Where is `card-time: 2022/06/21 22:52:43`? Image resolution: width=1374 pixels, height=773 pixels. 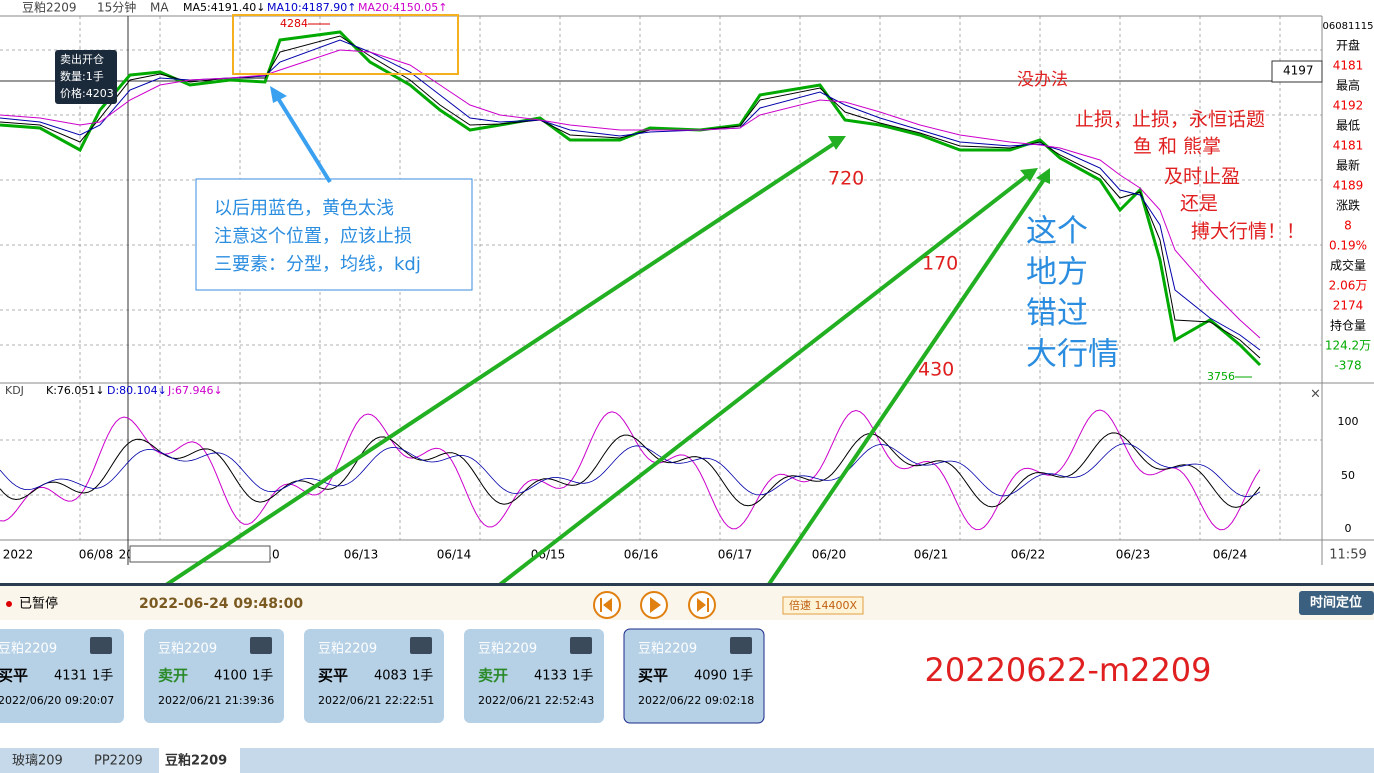
card-time: 2022/06/21 22:52:43 is located at coordinates (536, 700).